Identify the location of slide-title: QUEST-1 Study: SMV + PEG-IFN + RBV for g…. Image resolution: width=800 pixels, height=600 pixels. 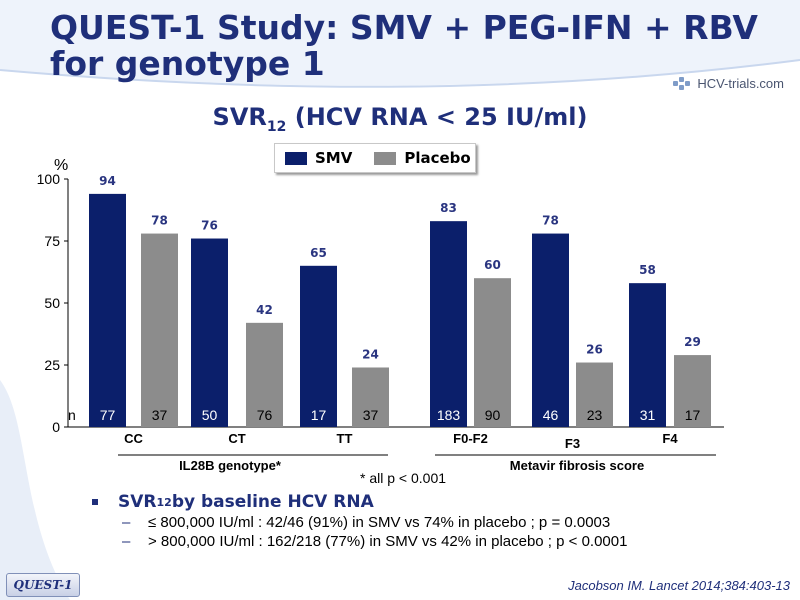
(404, 46).